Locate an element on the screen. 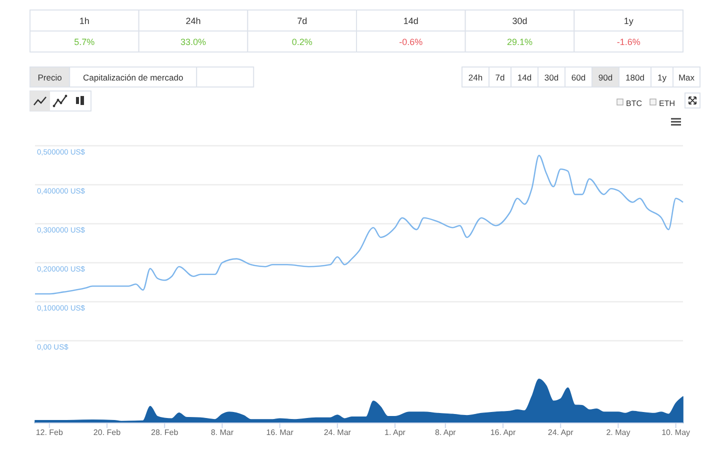  data-label: 5.7% is located at coordinates (84, 42).